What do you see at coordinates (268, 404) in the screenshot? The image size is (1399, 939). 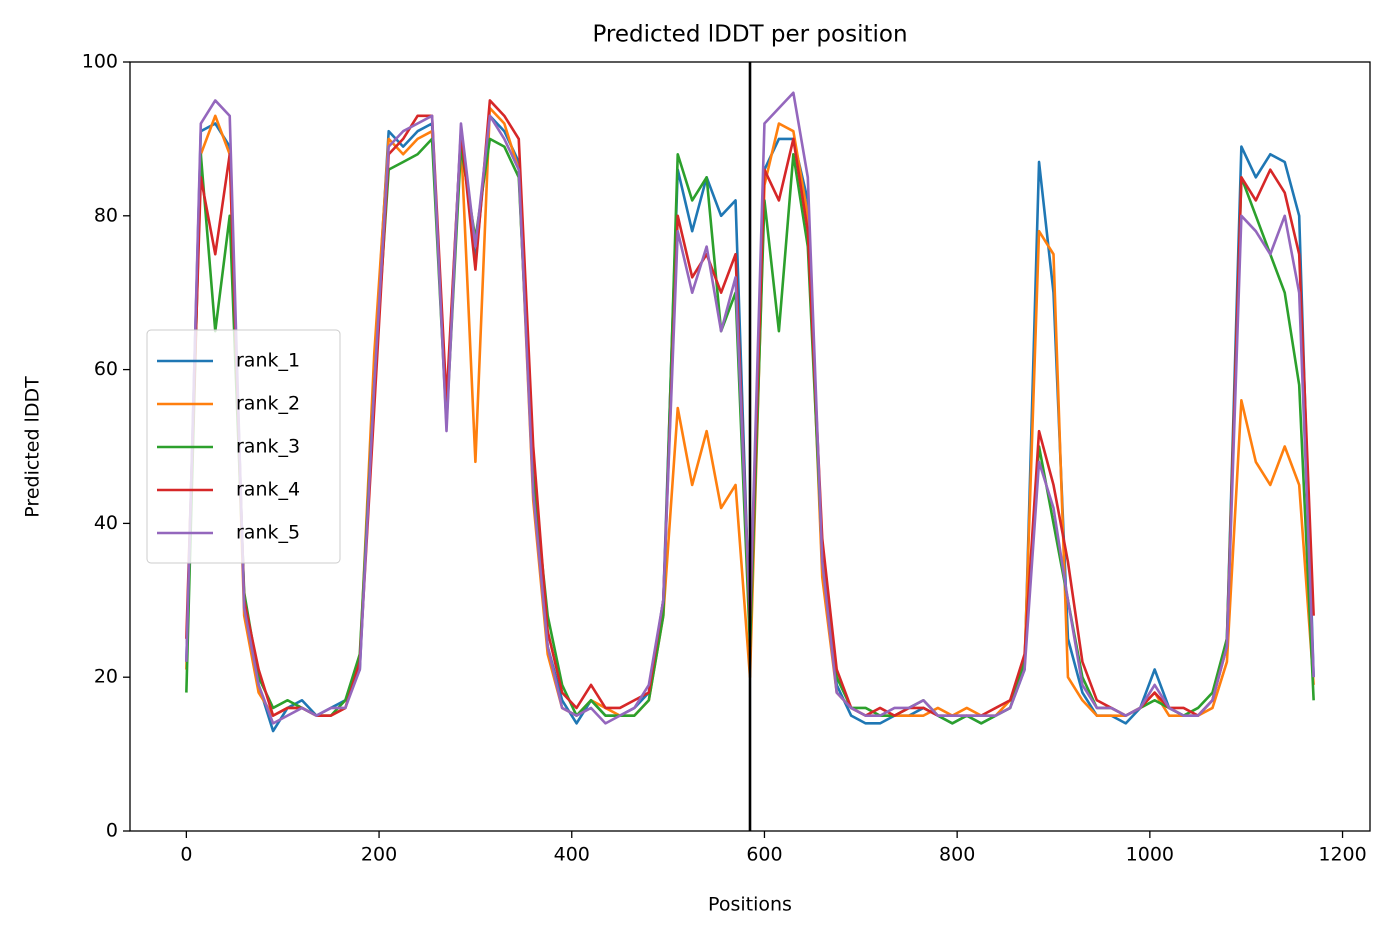 I see `legend-label: rank_2` at bounding box center [268, 404].